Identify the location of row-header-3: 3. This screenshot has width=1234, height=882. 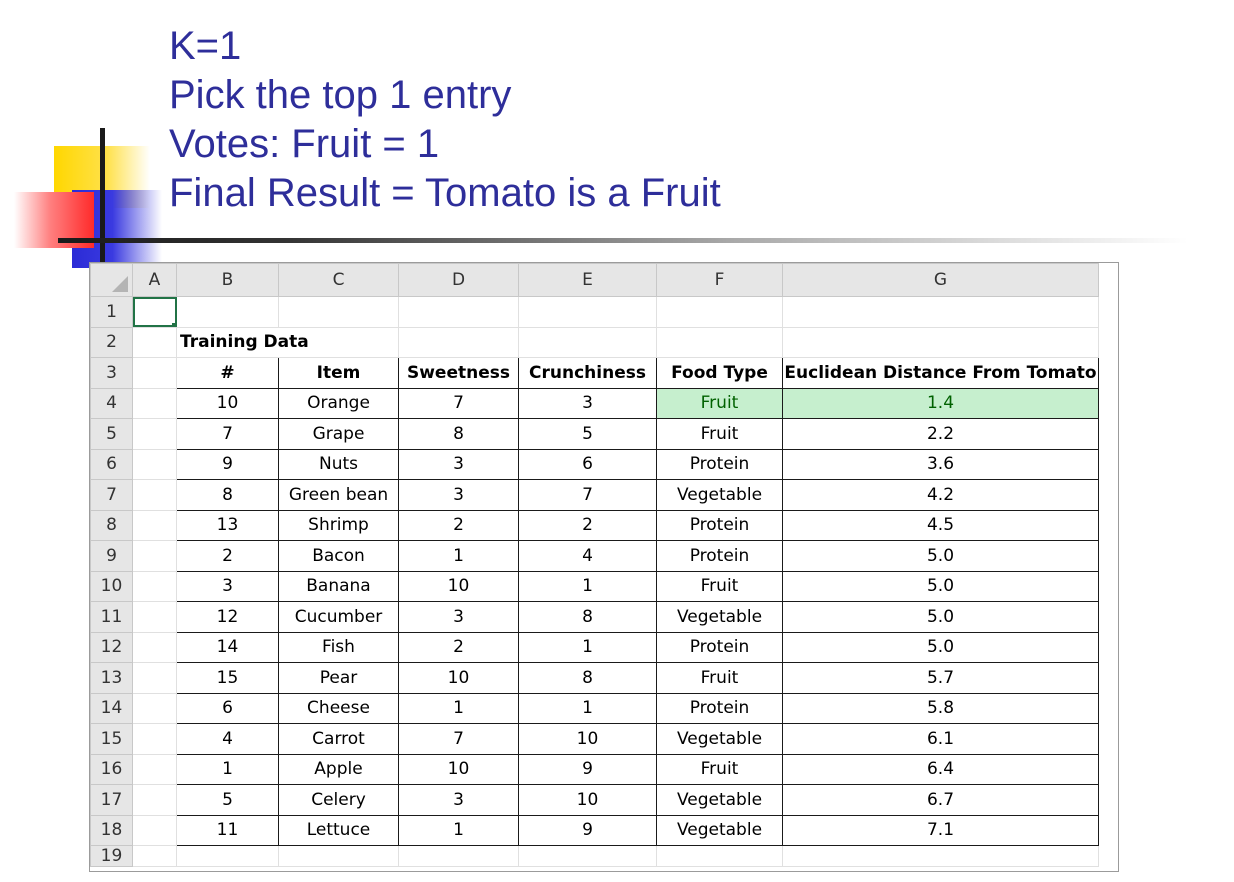
(111, 373).